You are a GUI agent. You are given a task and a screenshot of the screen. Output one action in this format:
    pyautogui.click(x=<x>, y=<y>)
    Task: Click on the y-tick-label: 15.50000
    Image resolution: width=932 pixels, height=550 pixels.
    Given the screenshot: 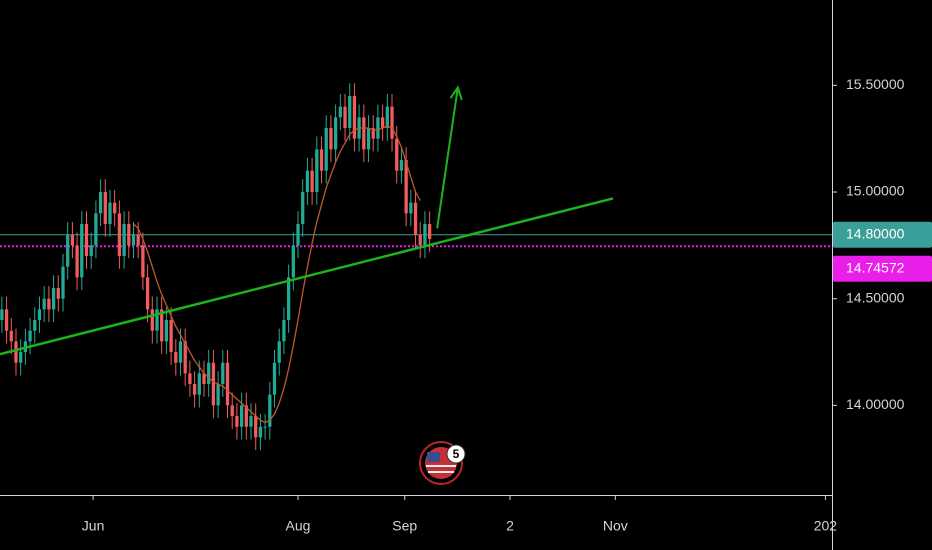 What is the action you would take?
    pyautogui.click(x=875, y=84)
    